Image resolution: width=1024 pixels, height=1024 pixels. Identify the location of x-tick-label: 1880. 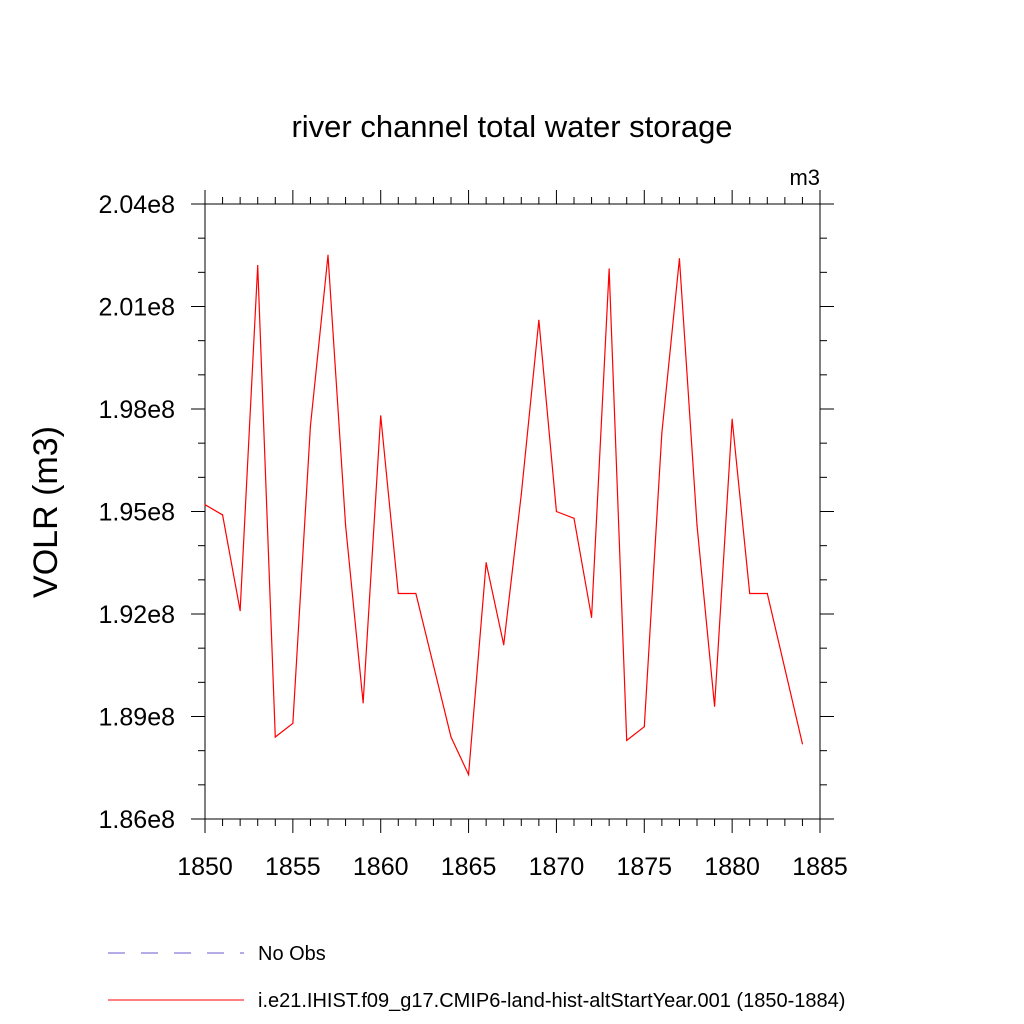
(732, 867).